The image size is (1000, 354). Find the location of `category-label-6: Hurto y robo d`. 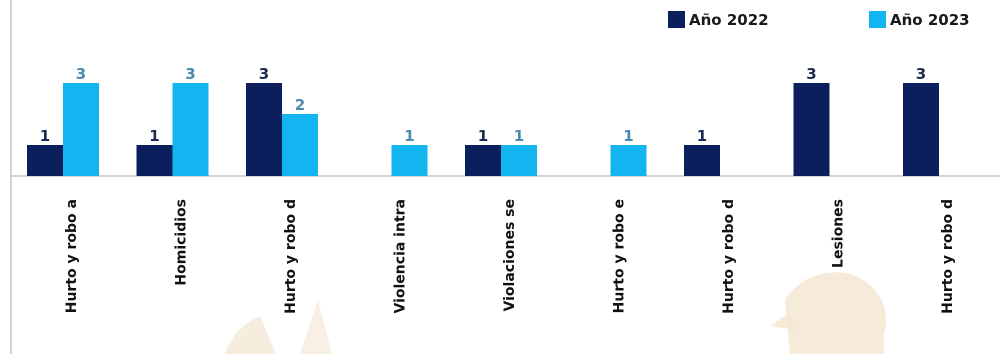

category-label-6: Hurto y robo d is located at coordinates (729, 256).